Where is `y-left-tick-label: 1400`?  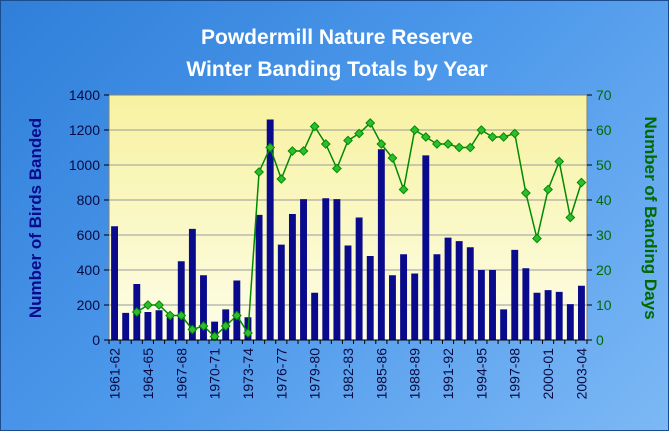 y-left-tick-label: 1400 is located at coordinates (84, 95).